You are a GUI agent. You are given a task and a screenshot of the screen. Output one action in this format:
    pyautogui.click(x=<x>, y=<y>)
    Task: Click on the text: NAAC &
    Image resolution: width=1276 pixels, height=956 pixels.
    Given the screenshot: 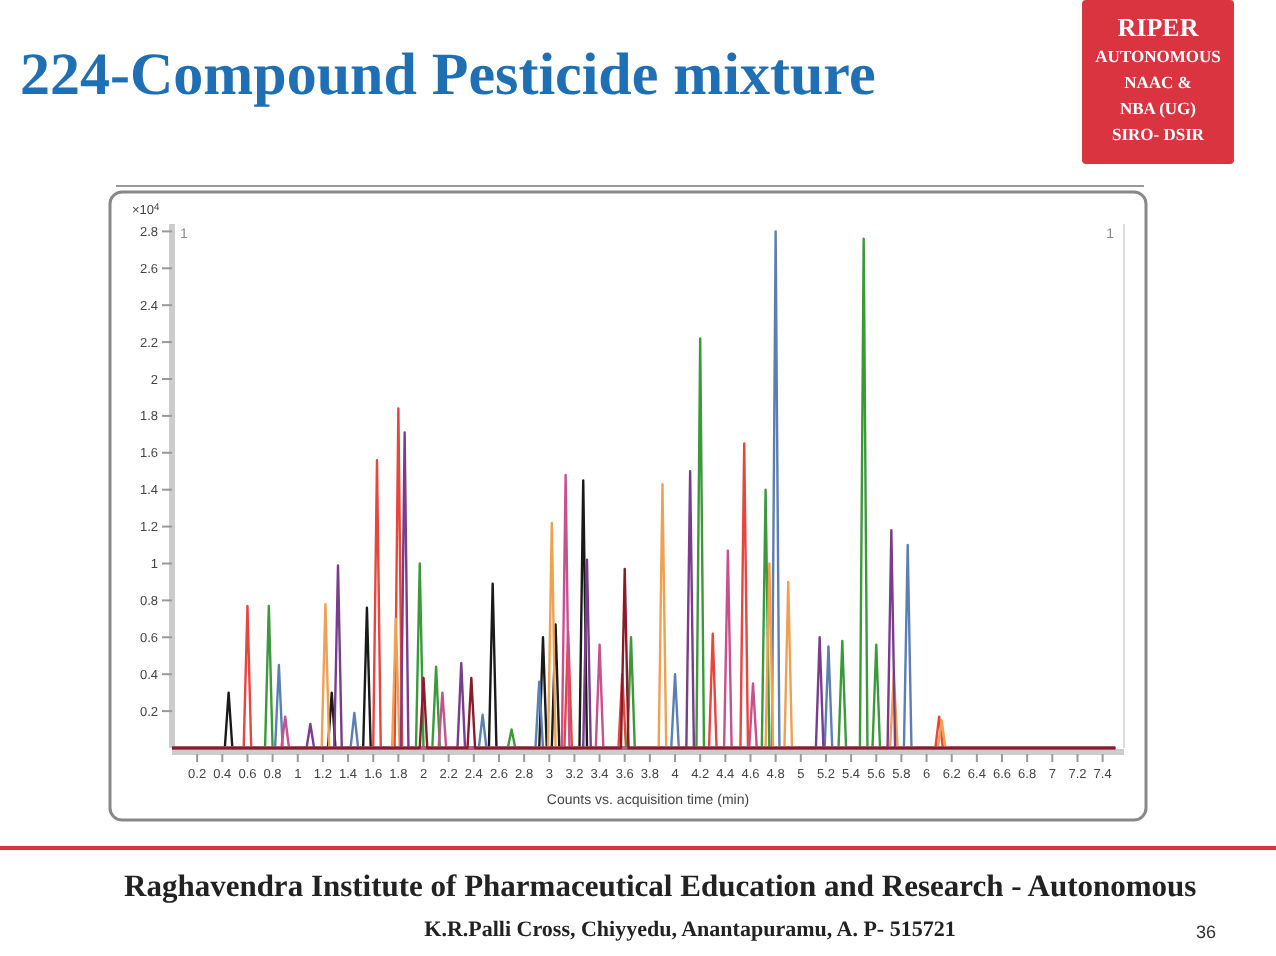 What is the action you would take?
    pyautogui.click(x=1158, y=82)
    